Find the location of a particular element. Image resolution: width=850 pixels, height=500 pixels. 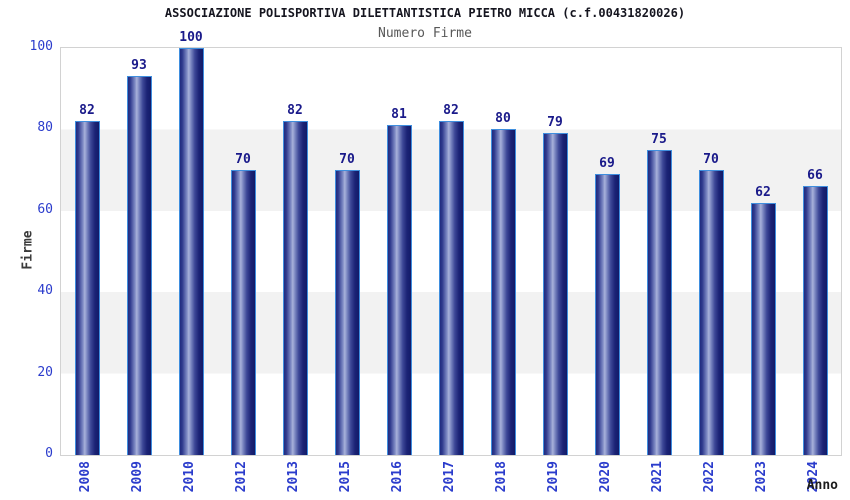

bar-2020 is located at coordinates (607, 314).